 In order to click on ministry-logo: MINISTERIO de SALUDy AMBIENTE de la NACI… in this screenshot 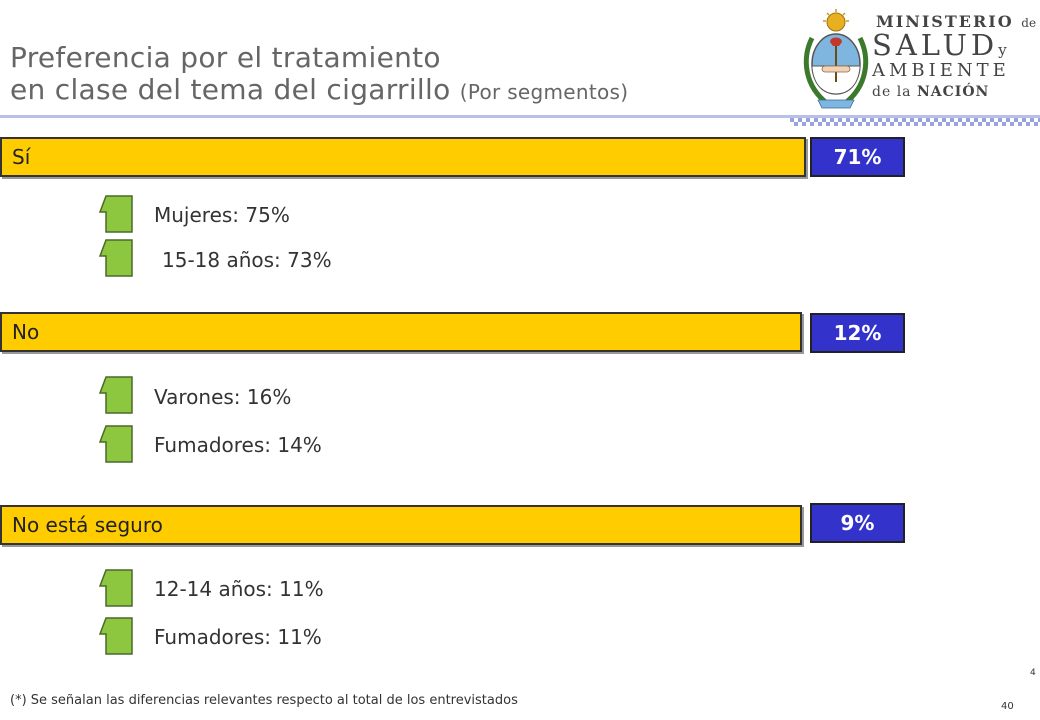, I will do `click(918, 60)`.